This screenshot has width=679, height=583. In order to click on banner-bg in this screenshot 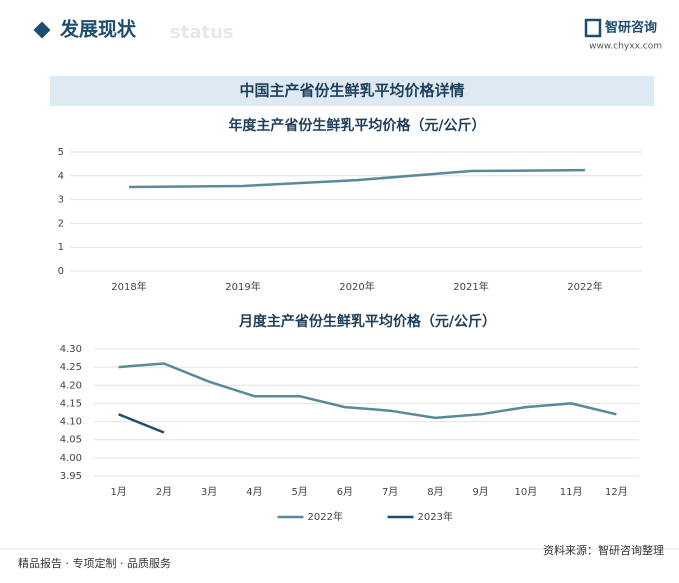, I will do `click(352, 91)`.